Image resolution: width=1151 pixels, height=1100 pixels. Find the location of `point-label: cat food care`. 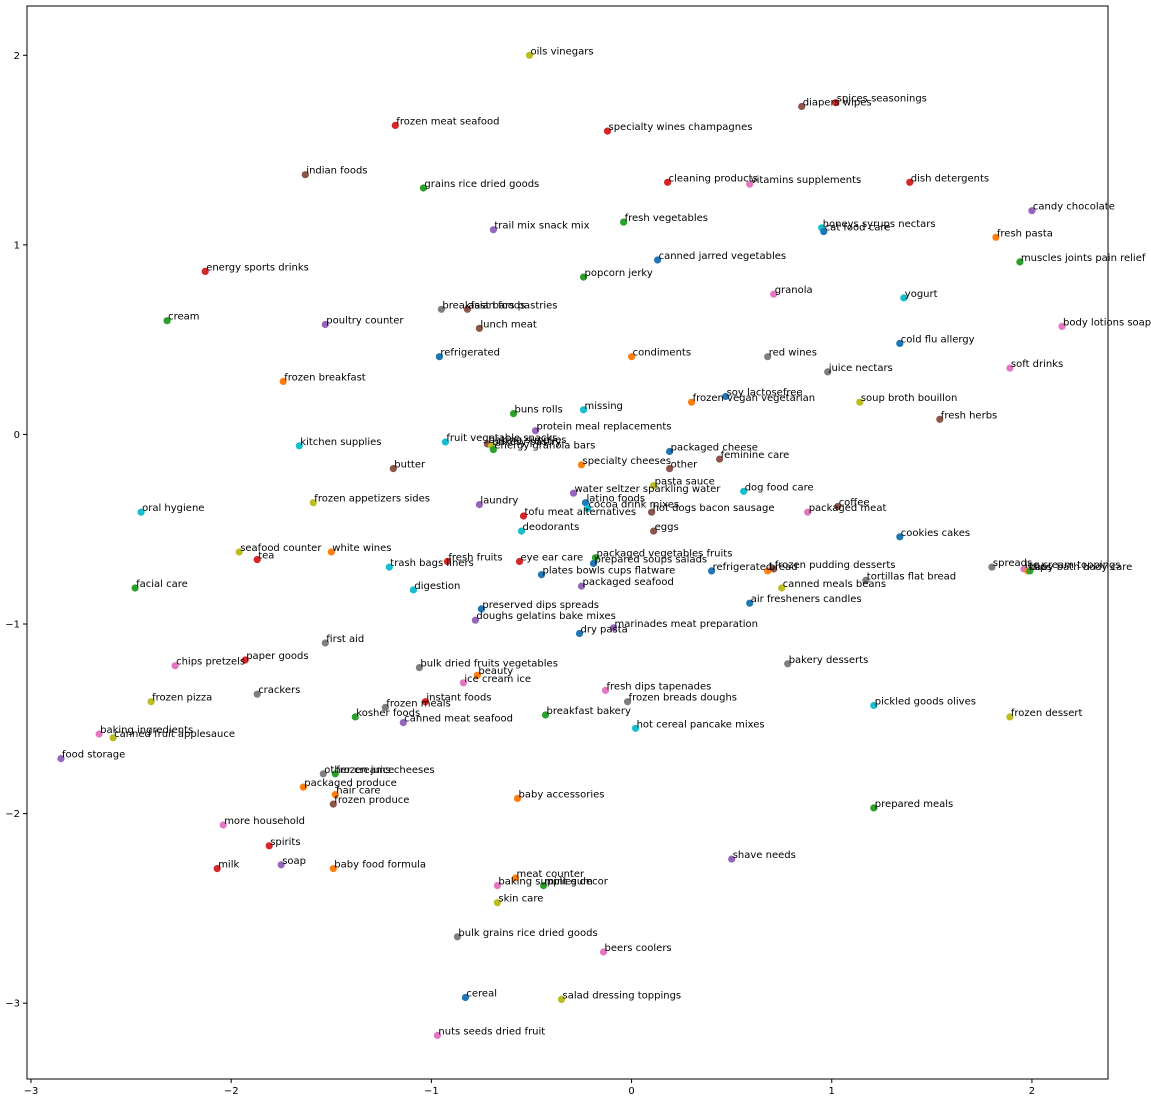

point-label: cat food care is located at coordinates (858, 228).